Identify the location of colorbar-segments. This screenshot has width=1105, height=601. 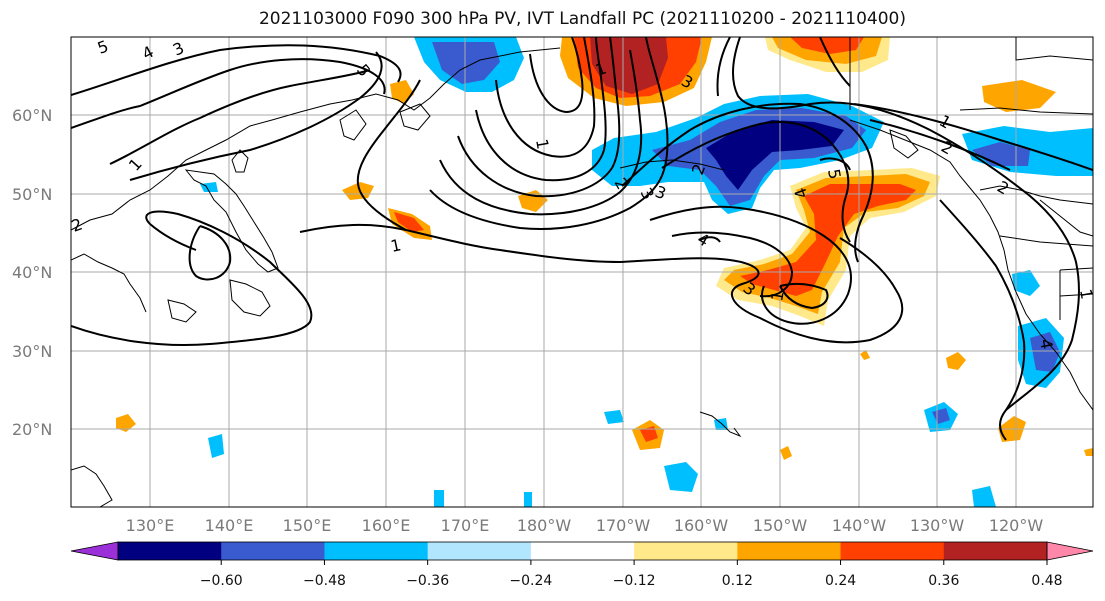
(583, 551).